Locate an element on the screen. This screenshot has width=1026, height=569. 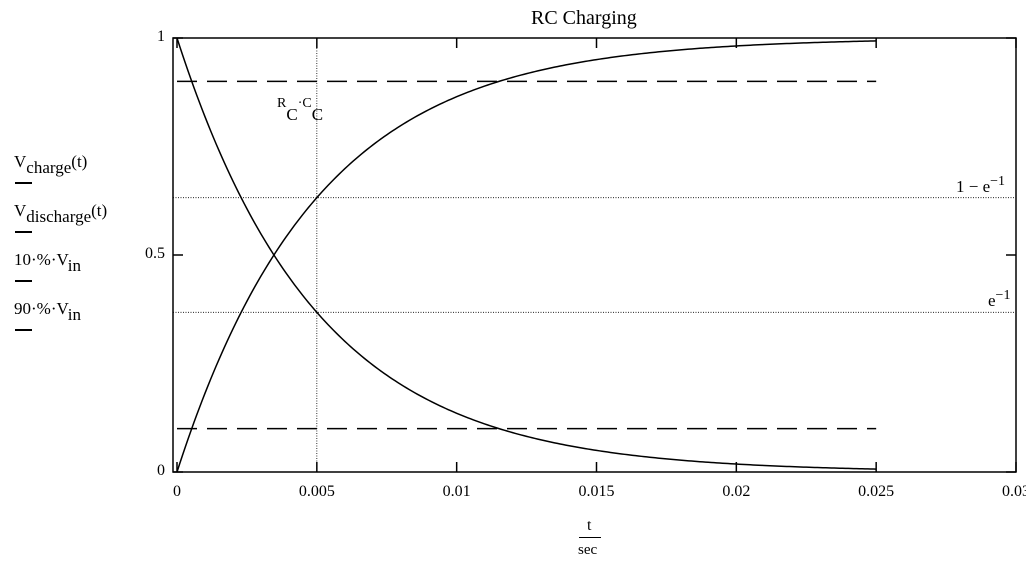
x-tick-label-4: 0.02 is located at coordinates (736, 491).